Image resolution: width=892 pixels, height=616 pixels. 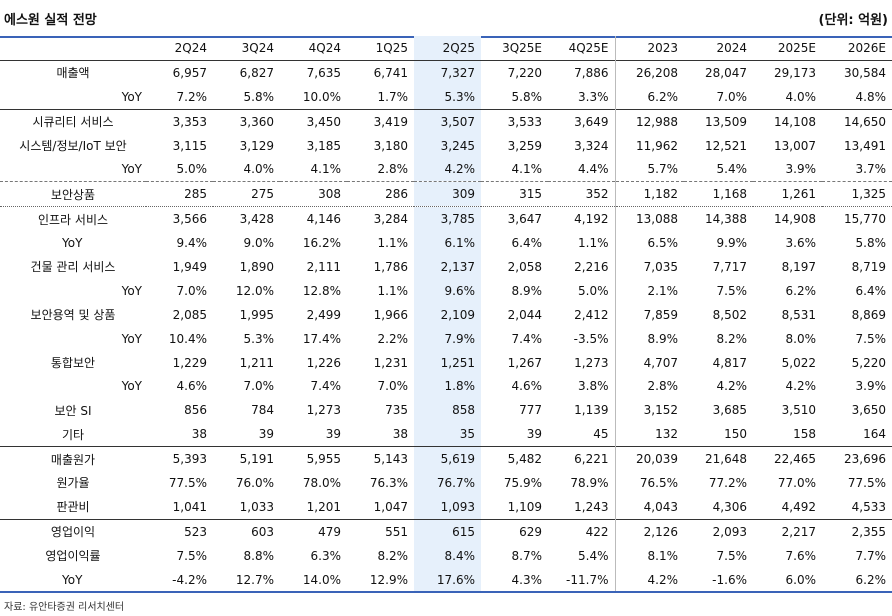 I want to click on table-cell: 8.4%, so click(x=447, y=555).